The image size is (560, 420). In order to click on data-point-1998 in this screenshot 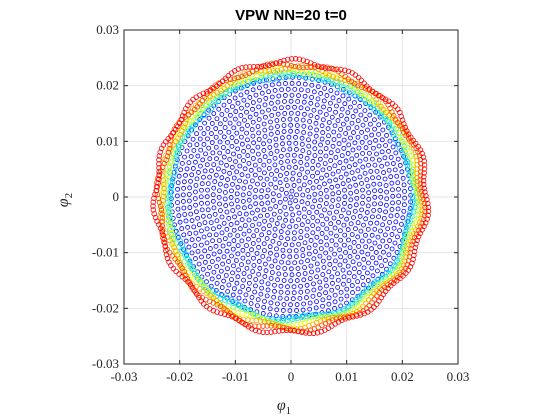, I will do `click(260, 321)`.